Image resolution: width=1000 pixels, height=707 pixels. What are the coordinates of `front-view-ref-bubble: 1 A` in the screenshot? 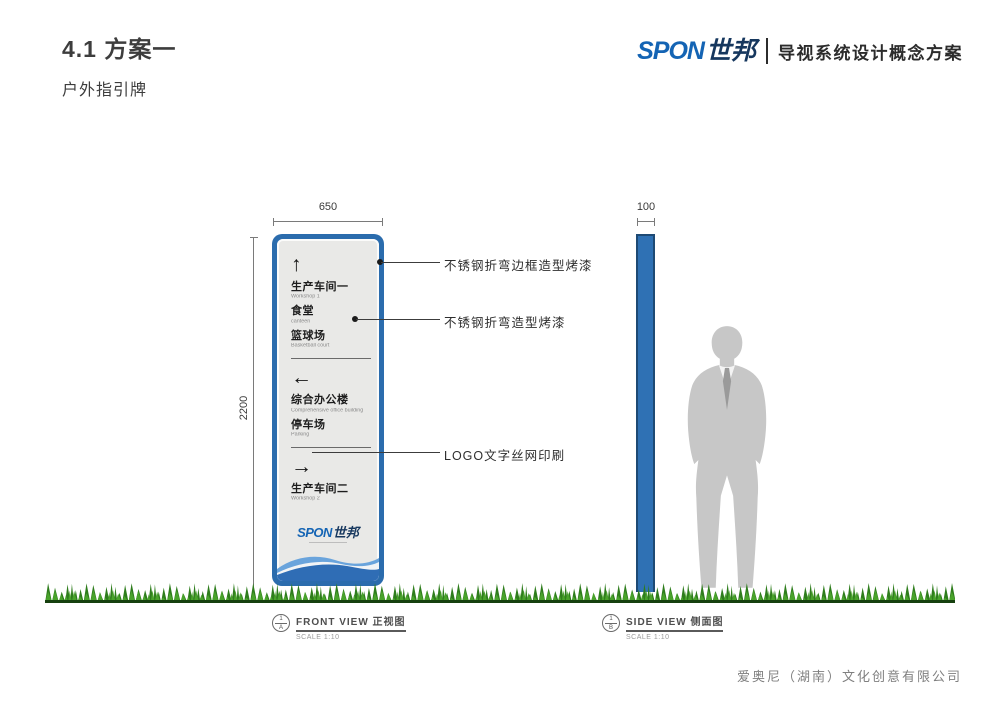 It's located at (281, 623).